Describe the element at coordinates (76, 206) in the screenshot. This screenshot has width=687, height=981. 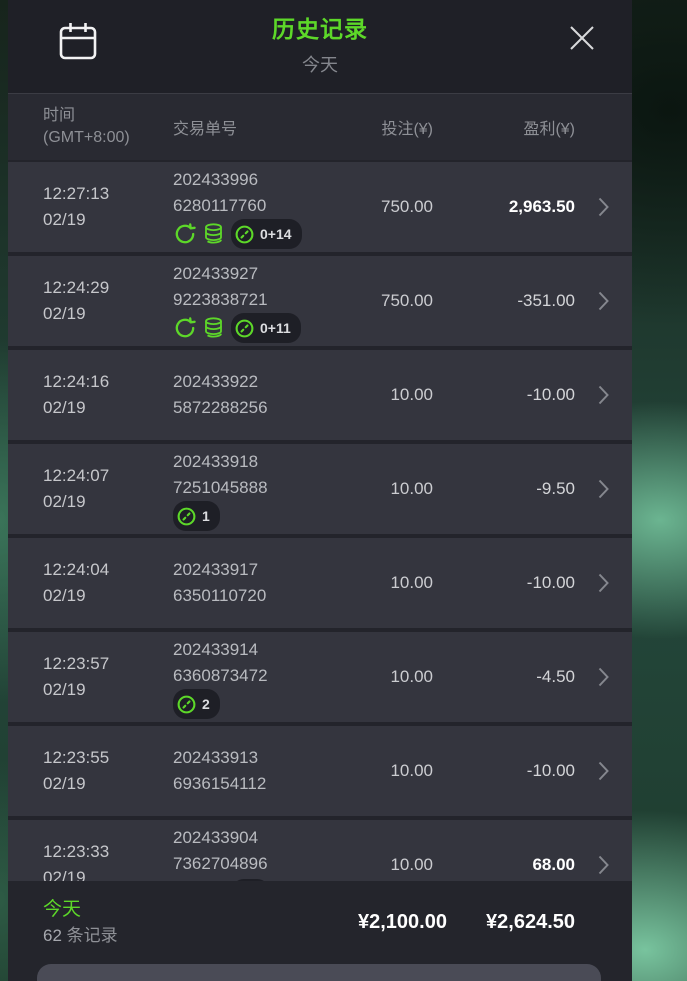
I see `row-time: 12:27:13 02/19` at that location.